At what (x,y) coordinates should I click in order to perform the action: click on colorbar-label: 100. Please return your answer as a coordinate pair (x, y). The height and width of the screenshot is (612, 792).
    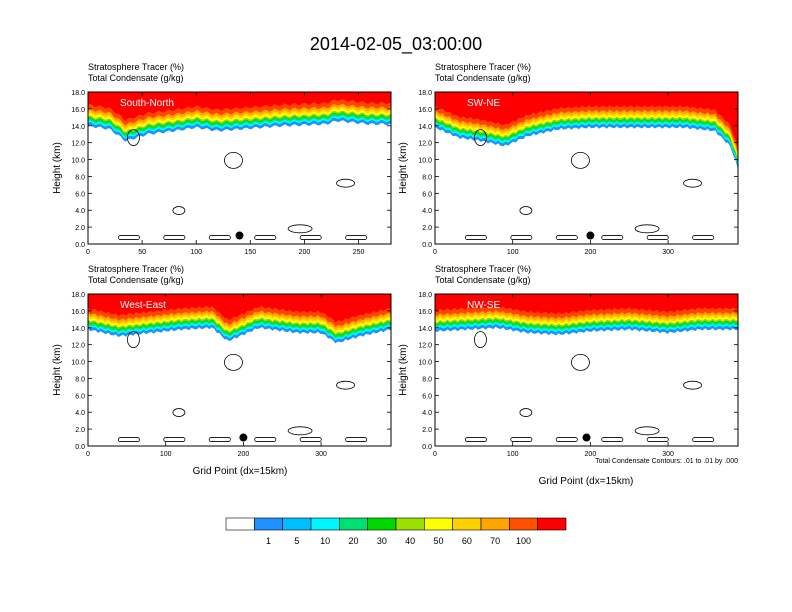
    Looking at the image, I should click on (523, 541).